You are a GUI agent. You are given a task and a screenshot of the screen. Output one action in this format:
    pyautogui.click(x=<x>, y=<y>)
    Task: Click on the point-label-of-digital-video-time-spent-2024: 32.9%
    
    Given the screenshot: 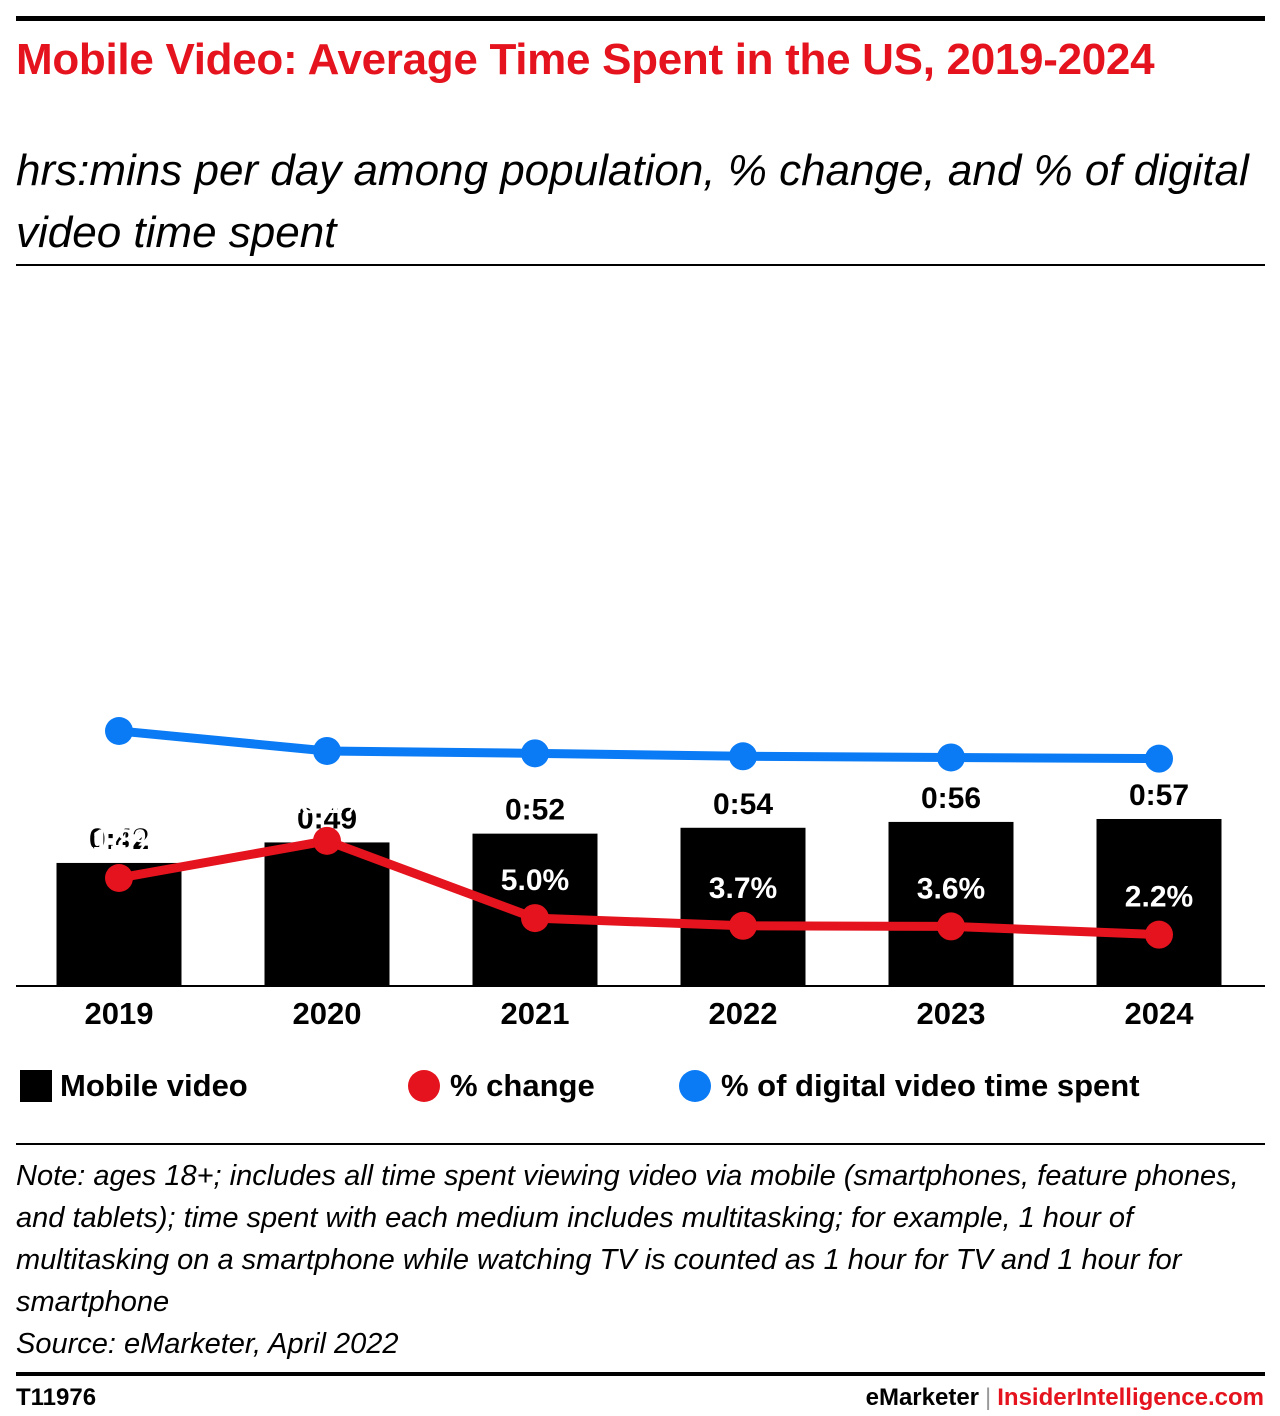 What is the action you would take?
    pyautogui.click(x=1158, y=721)
    